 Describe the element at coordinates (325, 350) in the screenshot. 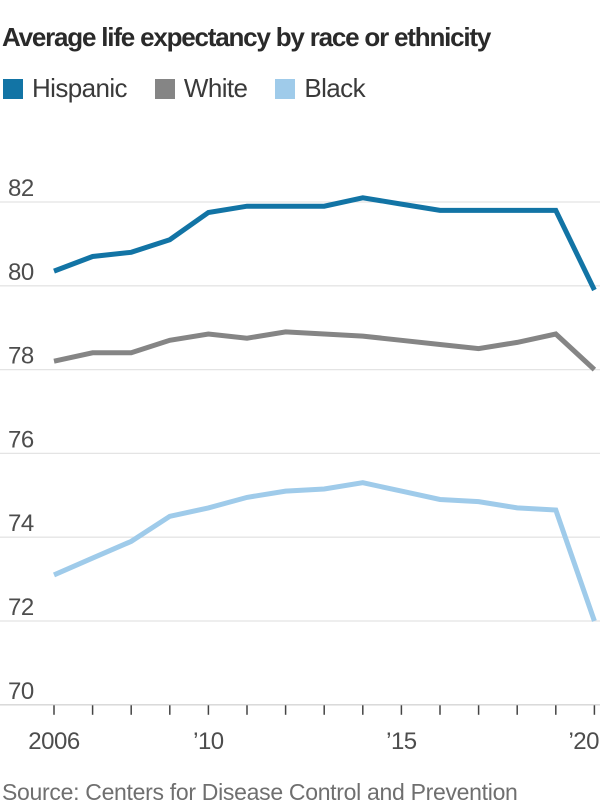

I see `series-line-white` at that location.